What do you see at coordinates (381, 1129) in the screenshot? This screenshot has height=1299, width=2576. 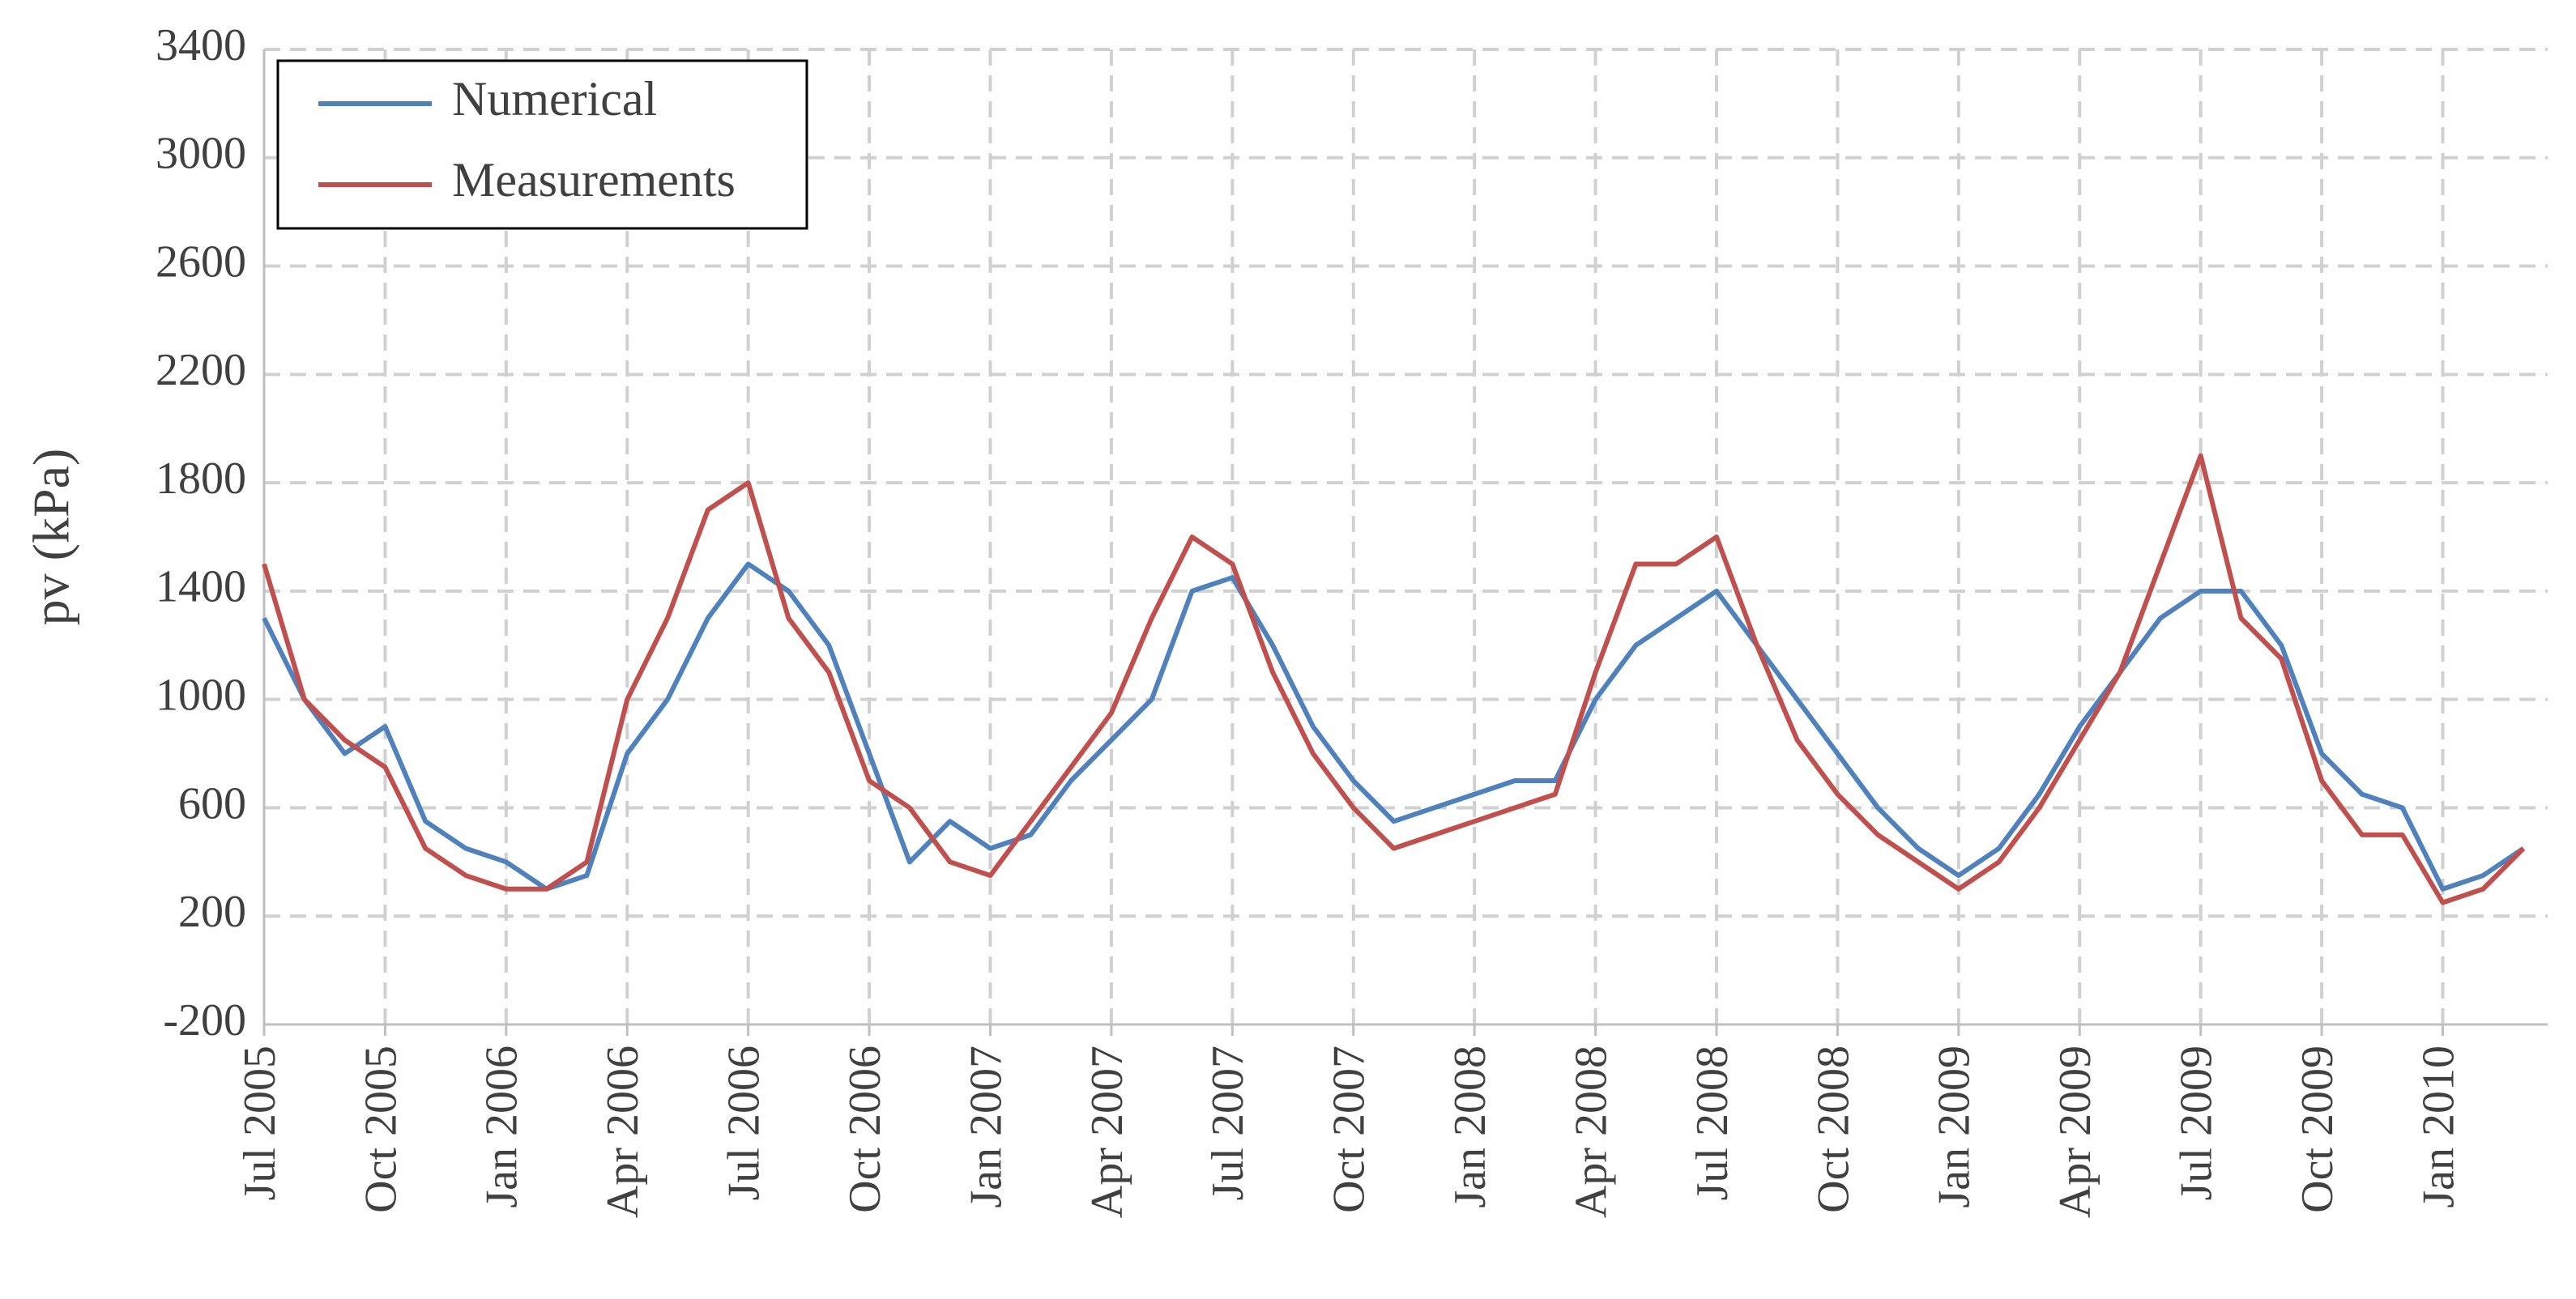 I see `x-tick-label: Oct 2005` at bounding box center [381, 1129].